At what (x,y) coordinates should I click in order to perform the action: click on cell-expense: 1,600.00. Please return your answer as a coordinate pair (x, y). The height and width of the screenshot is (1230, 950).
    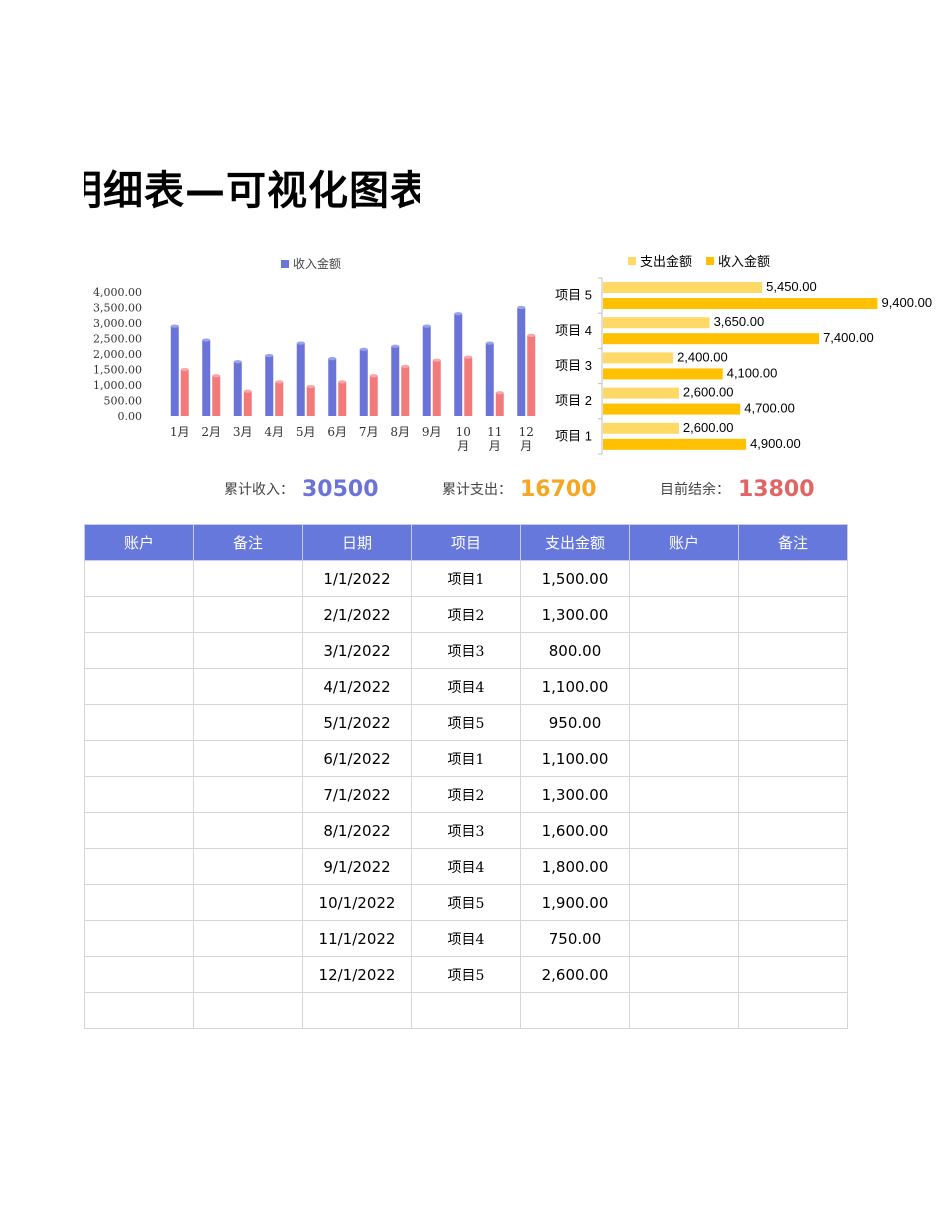
    Looking at the image, I should click on (575, 830).